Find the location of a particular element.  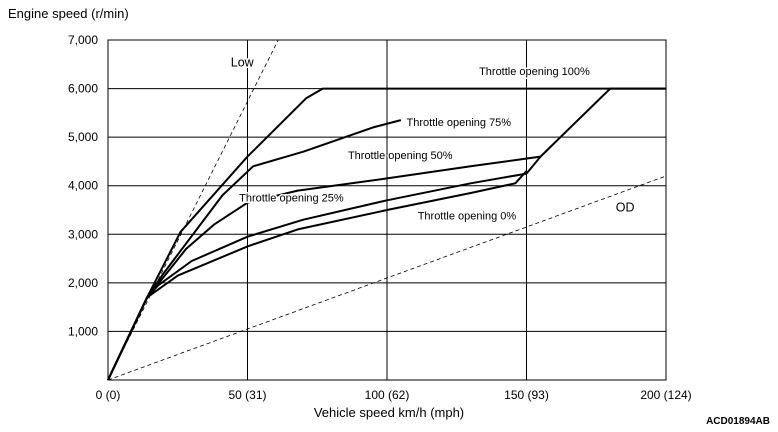

figure-code: ACD01894AB is located at coordinates (738, 421).